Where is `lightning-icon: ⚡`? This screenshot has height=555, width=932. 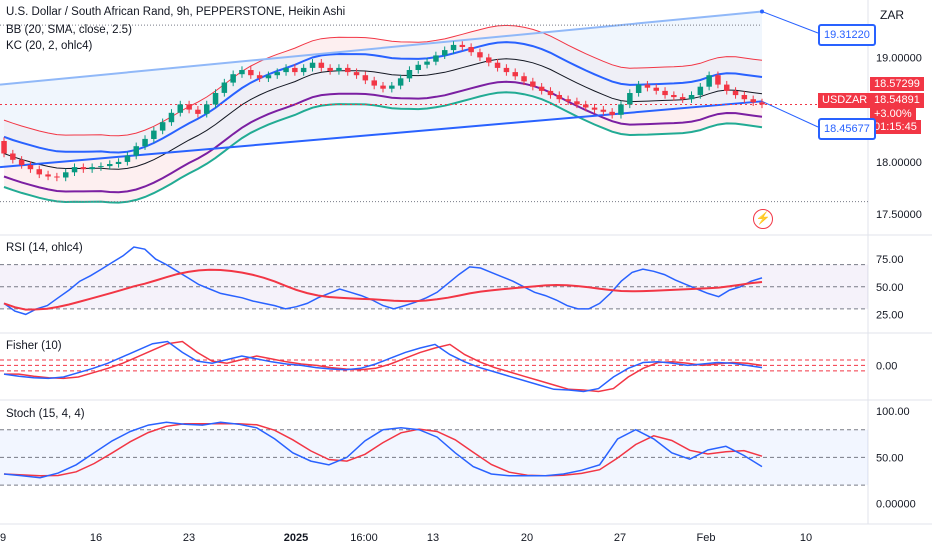 lightning-icon: ⚡ is located at coordinates (763, 219).